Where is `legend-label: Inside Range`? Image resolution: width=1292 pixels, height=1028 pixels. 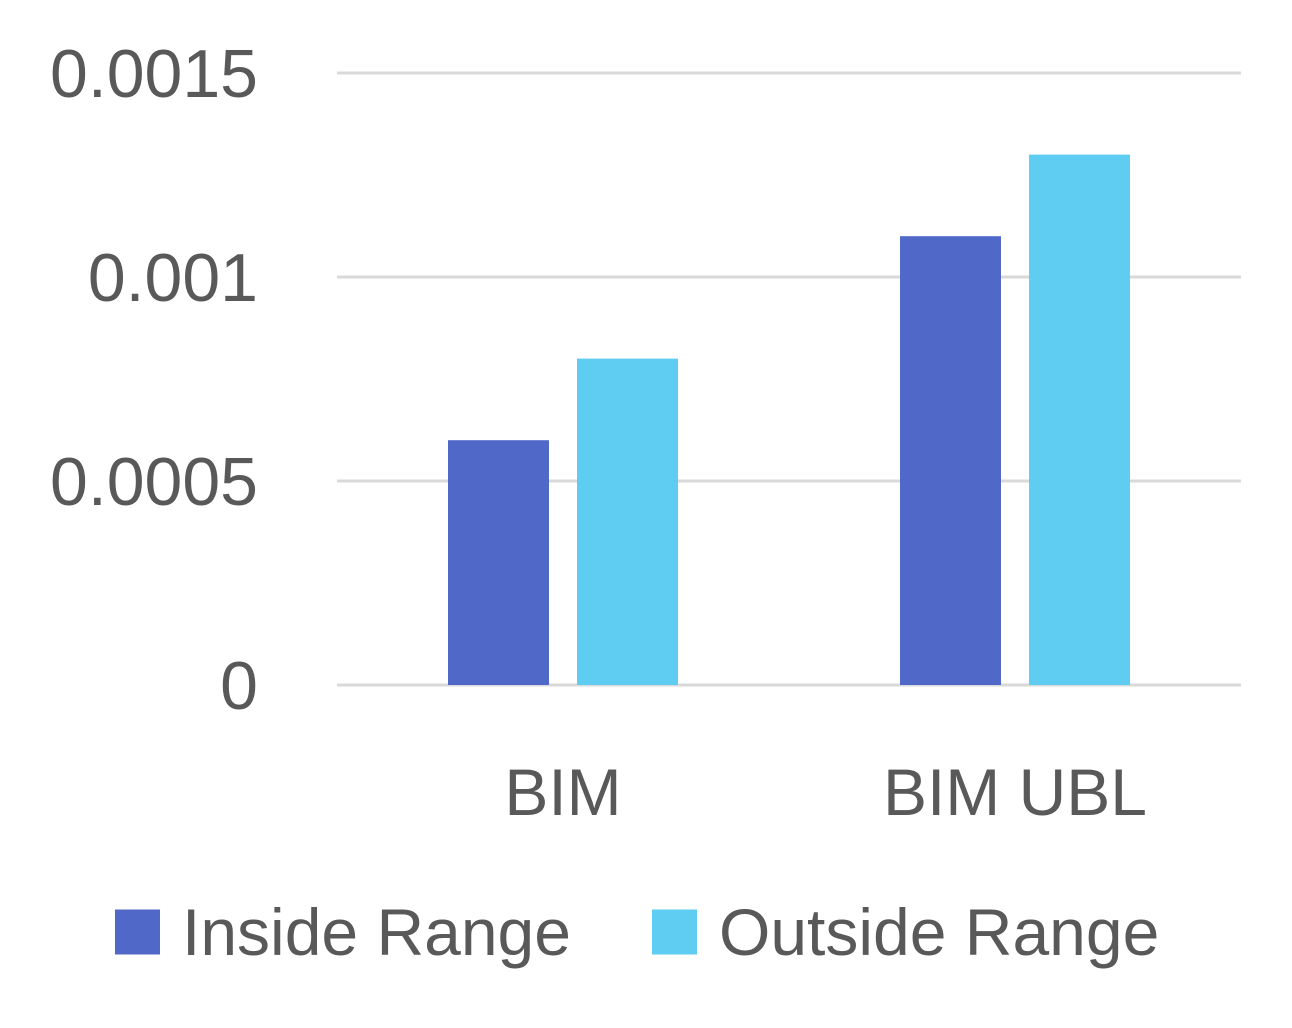
legend-label: Inside Range is located at coordinates (376, 932).